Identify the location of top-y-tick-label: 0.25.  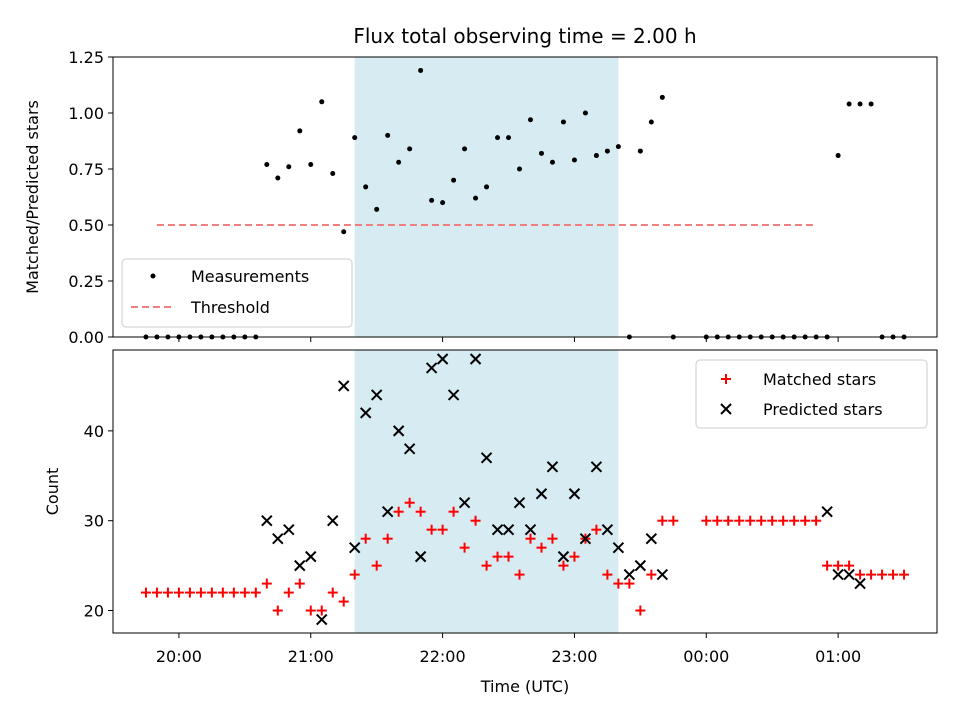
(86, 281).